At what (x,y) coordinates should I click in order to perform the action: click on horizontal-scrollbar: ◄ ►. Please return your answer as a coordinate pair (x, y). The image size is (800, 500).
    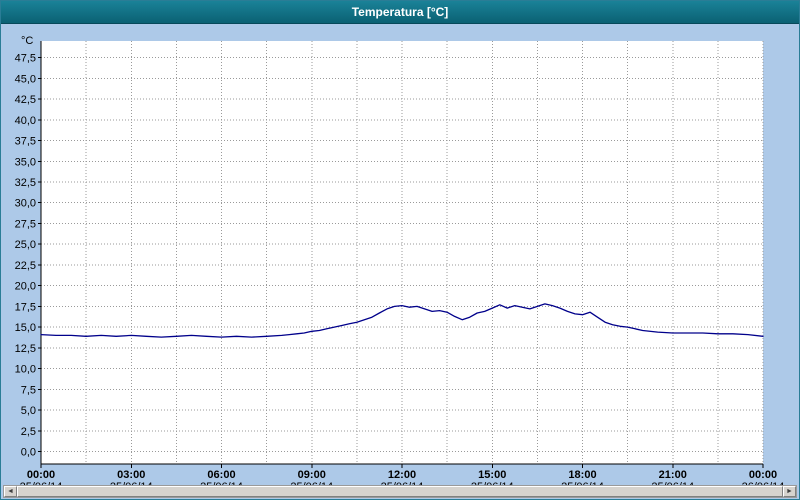
    Looking at the image, I should click on (400, 491).